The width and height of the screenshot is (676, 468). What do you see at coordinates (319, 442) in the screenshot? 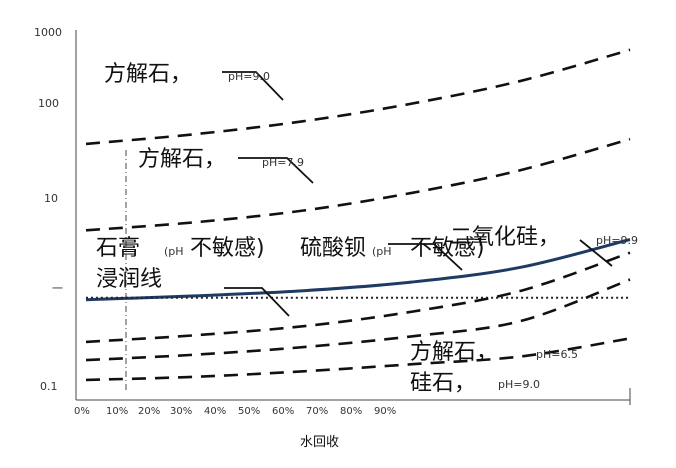
I see `x-axis-label: 水回收` at bounding box center [319, 442].